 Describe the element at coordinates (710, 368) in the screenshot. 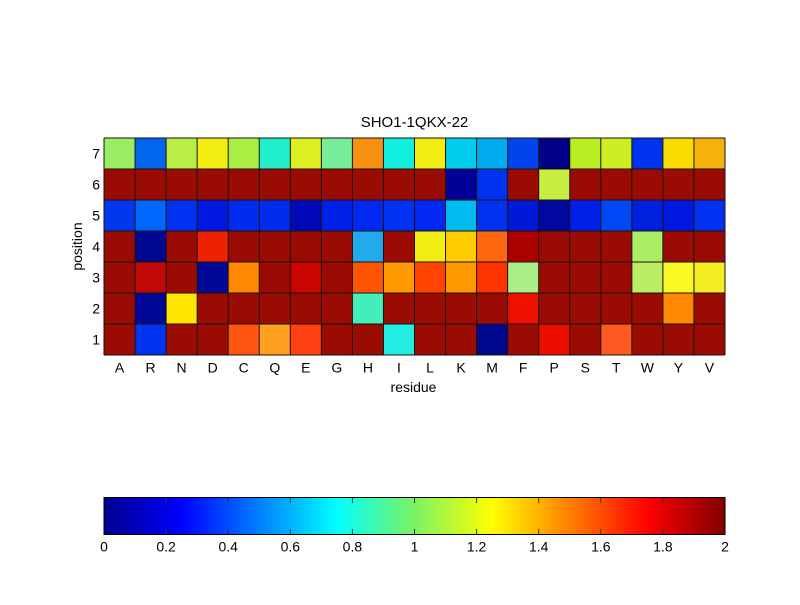

I see `svg-text: V` at that location.